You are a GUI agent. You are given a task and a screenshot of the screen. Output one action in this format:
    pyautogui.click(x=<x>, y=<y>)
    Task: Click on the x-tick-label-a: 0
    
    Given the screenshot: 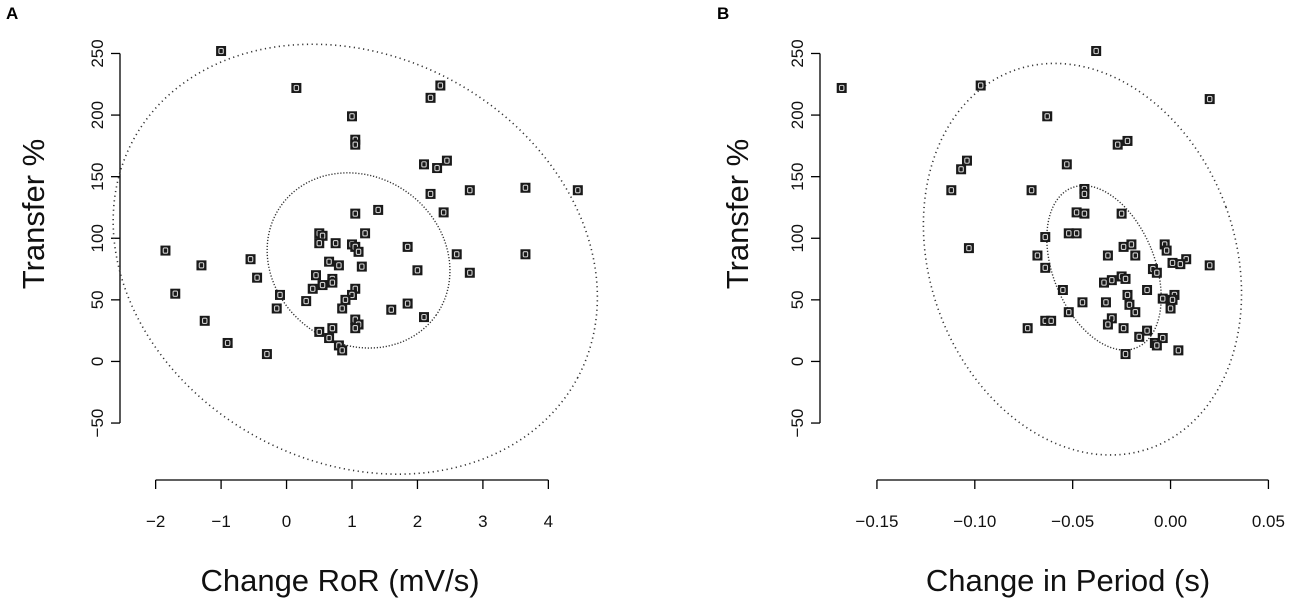 What is the action you would take?
    pyautogui.click(x=286, y=521)
    